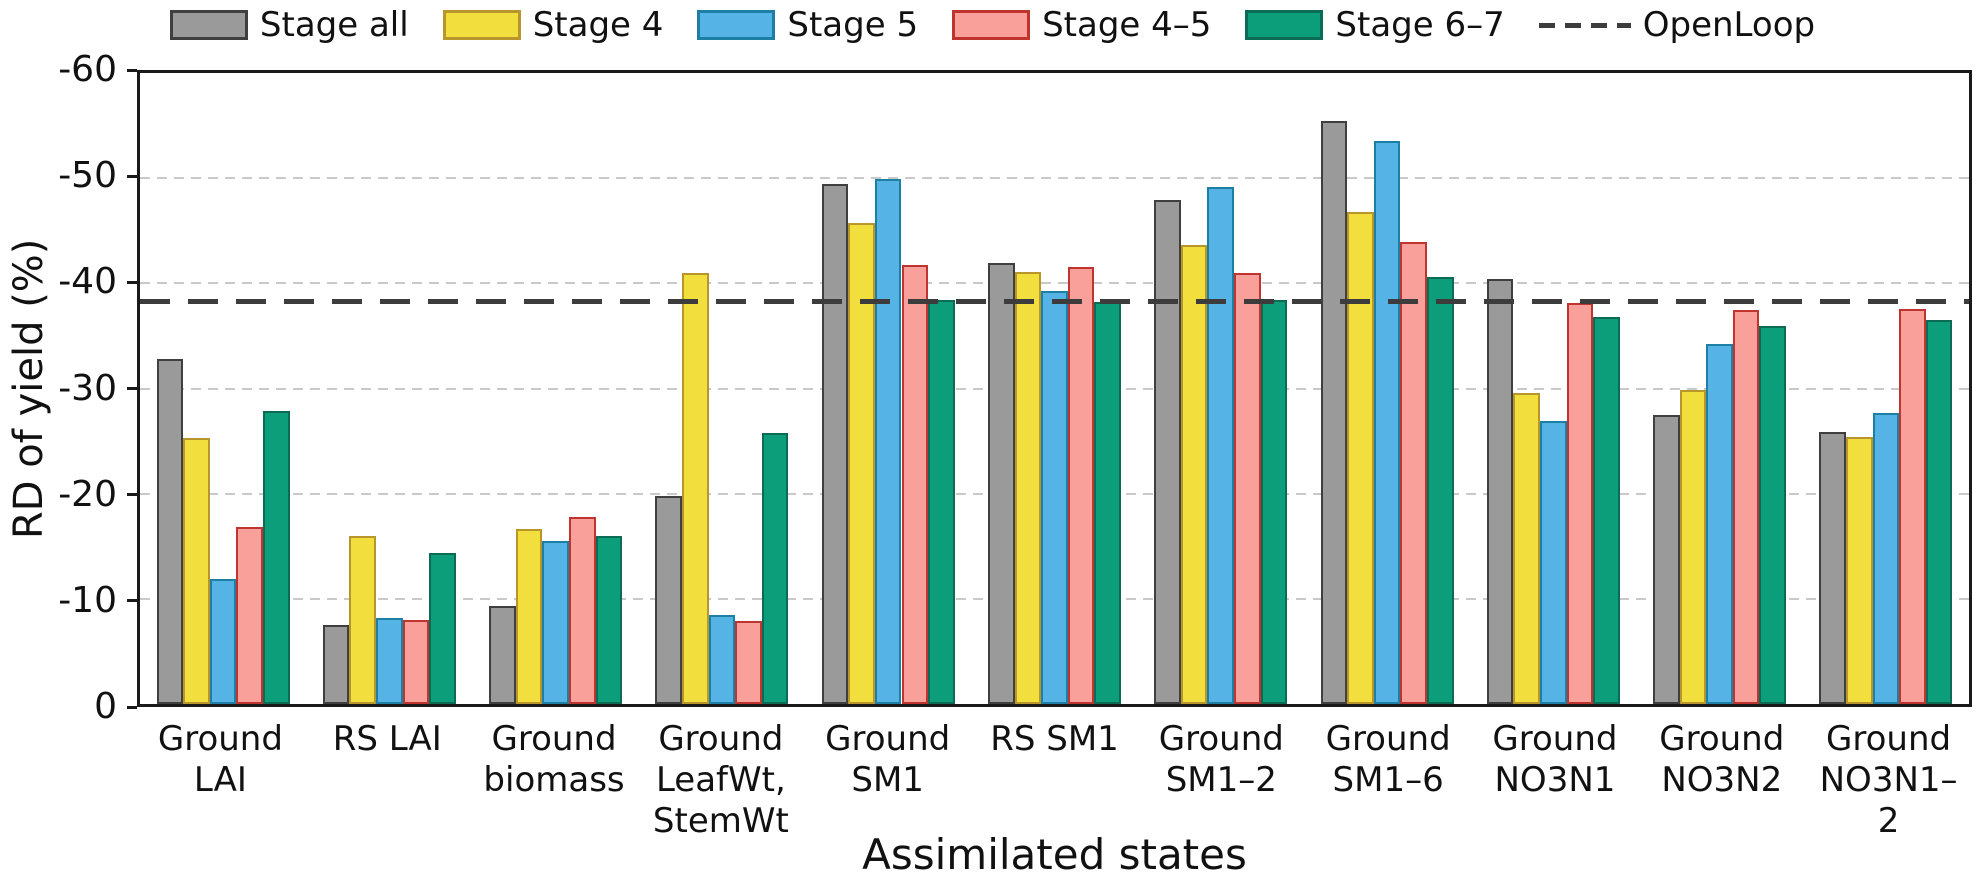 This screenshot has width=1985, height=883. Describe the element at coordinates (223, 388) in the screenshot. I see `bar-group-ground-lai` at that location.